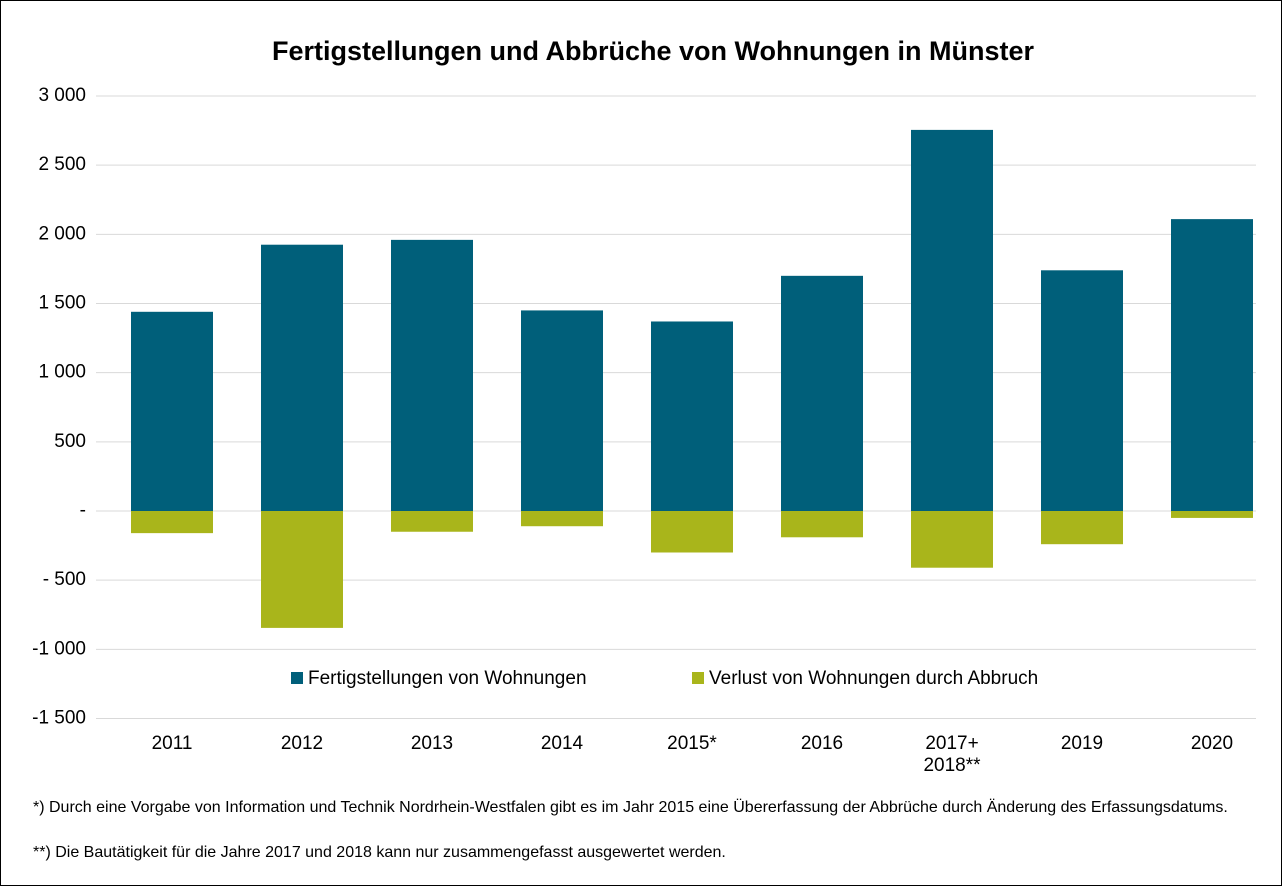  Describe the element at coordinates (62, 95) in the screenshot. I see `y-tick-label: 3 000` at that location.